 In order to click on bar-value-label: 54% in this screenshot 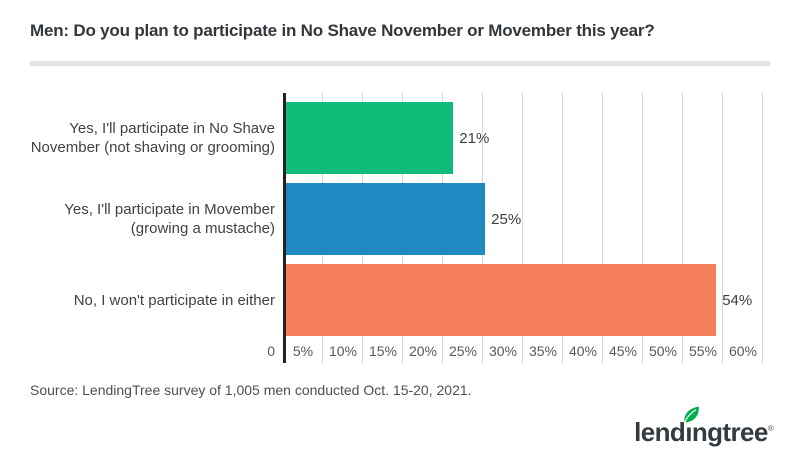, I will do `click(737, 300)`.